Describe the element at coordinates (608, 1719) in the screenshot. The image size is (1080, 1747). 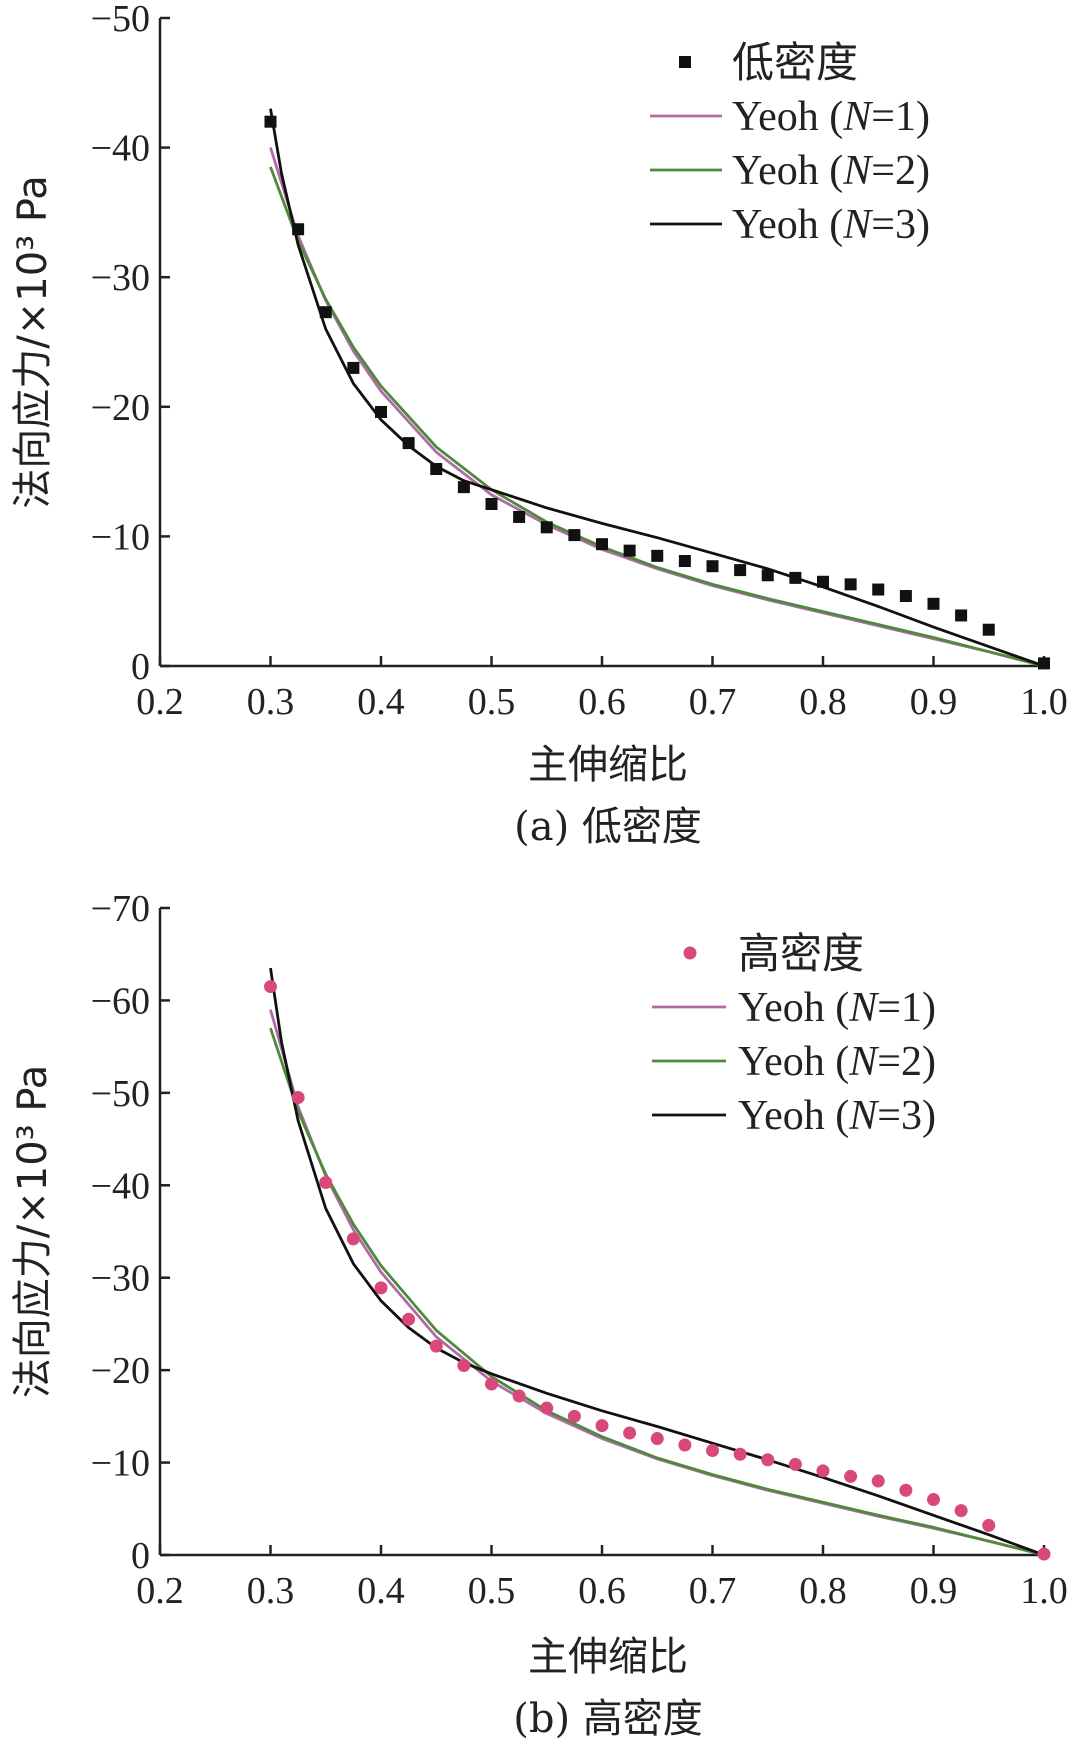
I see `chart-caption: (b) 高密度` at that location.